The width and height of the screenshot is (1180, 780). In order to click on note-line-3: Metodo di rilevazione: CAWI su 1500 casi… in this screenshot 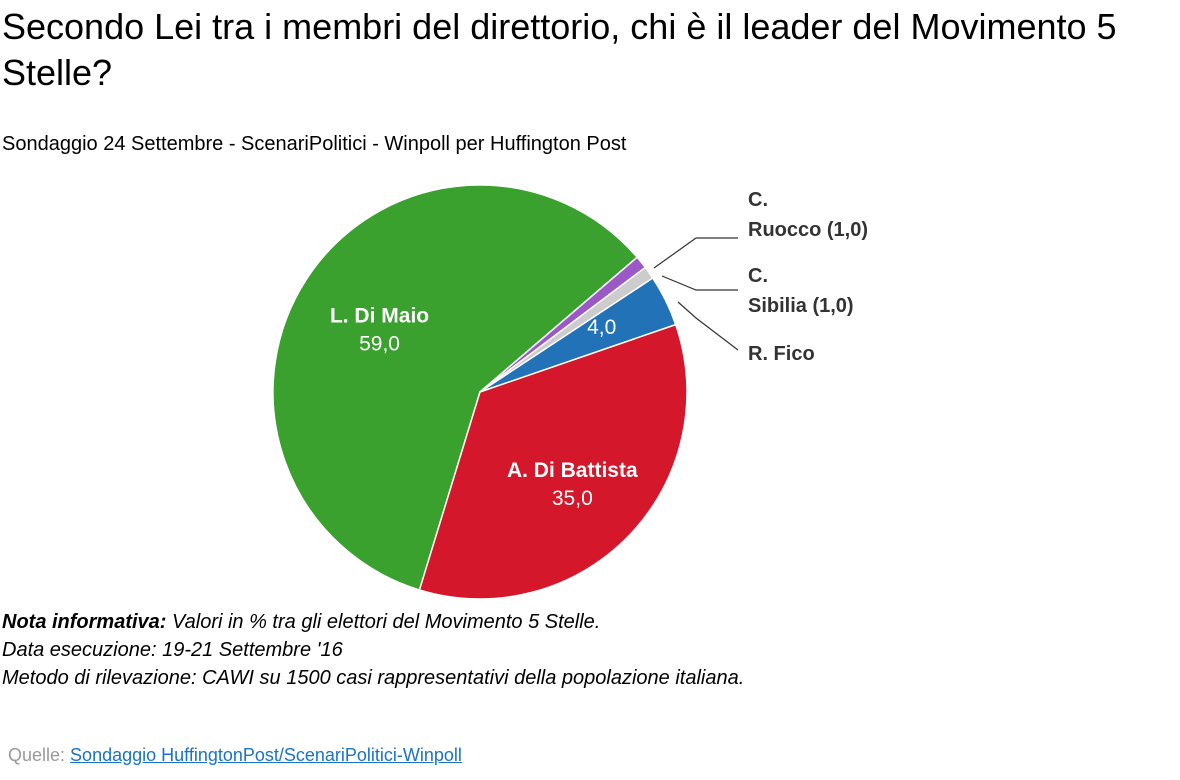, I will do `click(373, 678)`.